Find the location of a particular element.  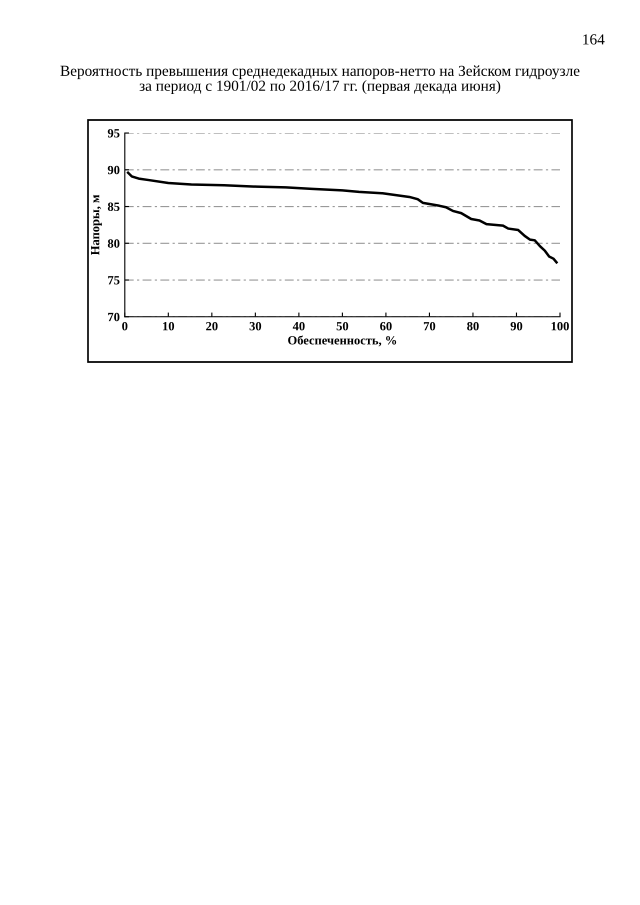

x-tick-label: 30 is located at coordinates (256, 326).